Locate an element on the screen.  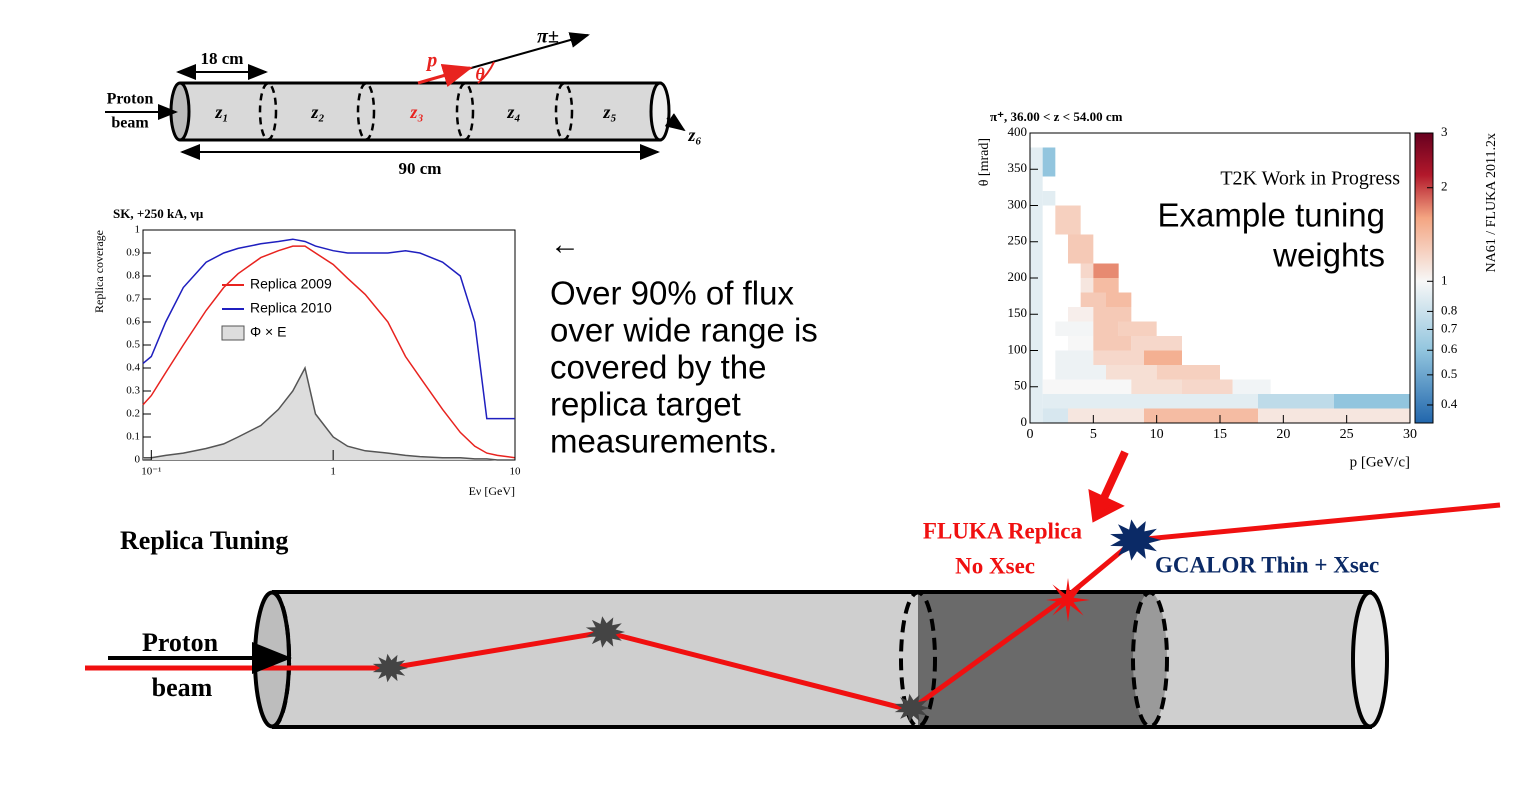
colorbar-tick-label: 0.6 is located at coordinates (1449, 348).